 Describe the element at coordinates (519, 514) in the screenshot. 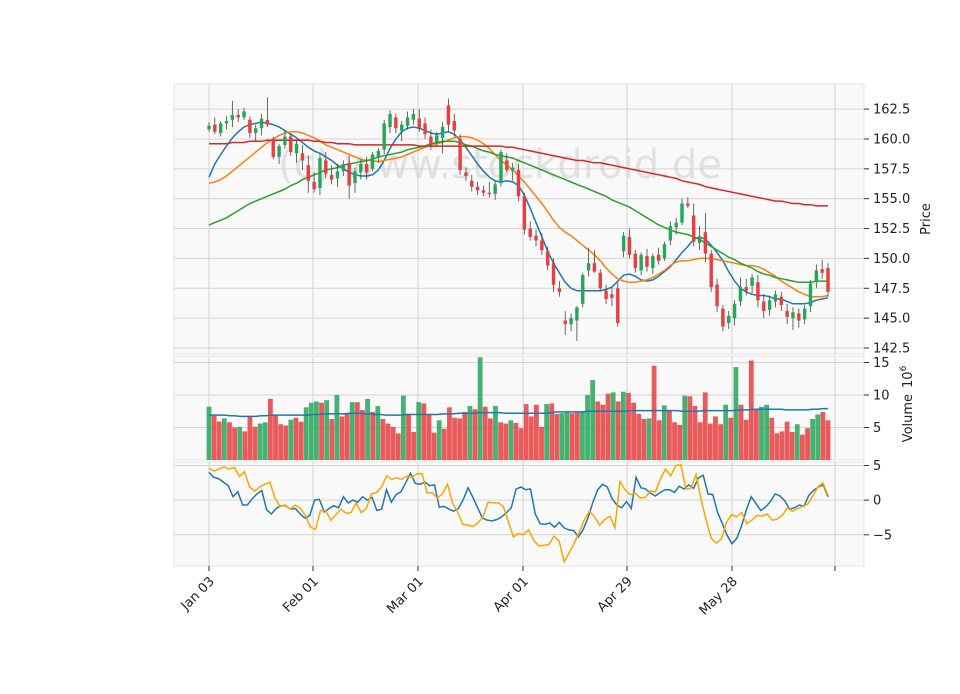

I see `indicator-panel-background` at that location.